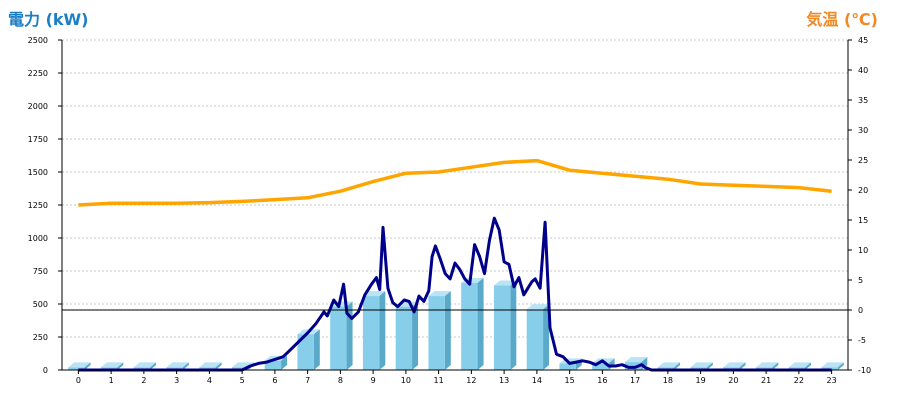  I want to click on right-tick-label: -10, so click(864, 370).